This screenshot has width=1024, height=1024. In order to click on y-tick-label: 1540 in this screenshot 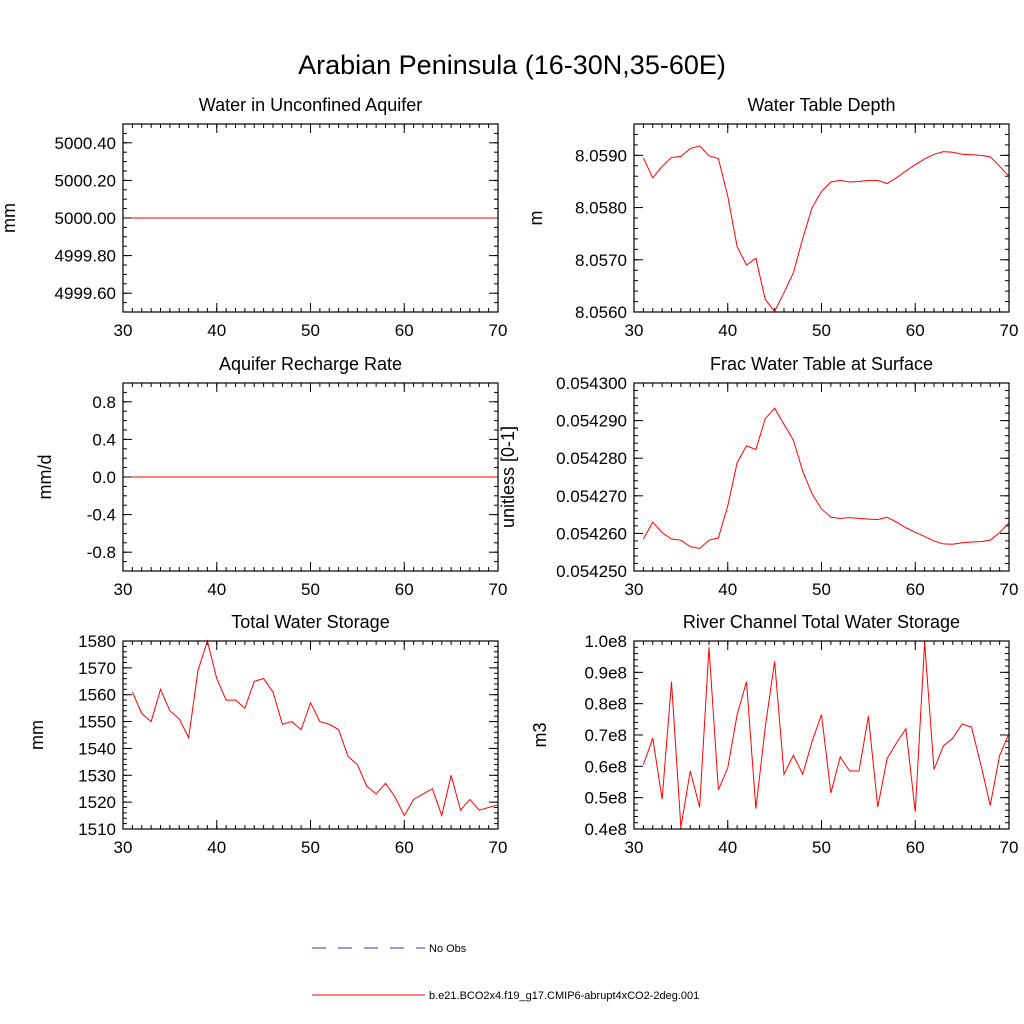, I will do `click(97, 748)`.